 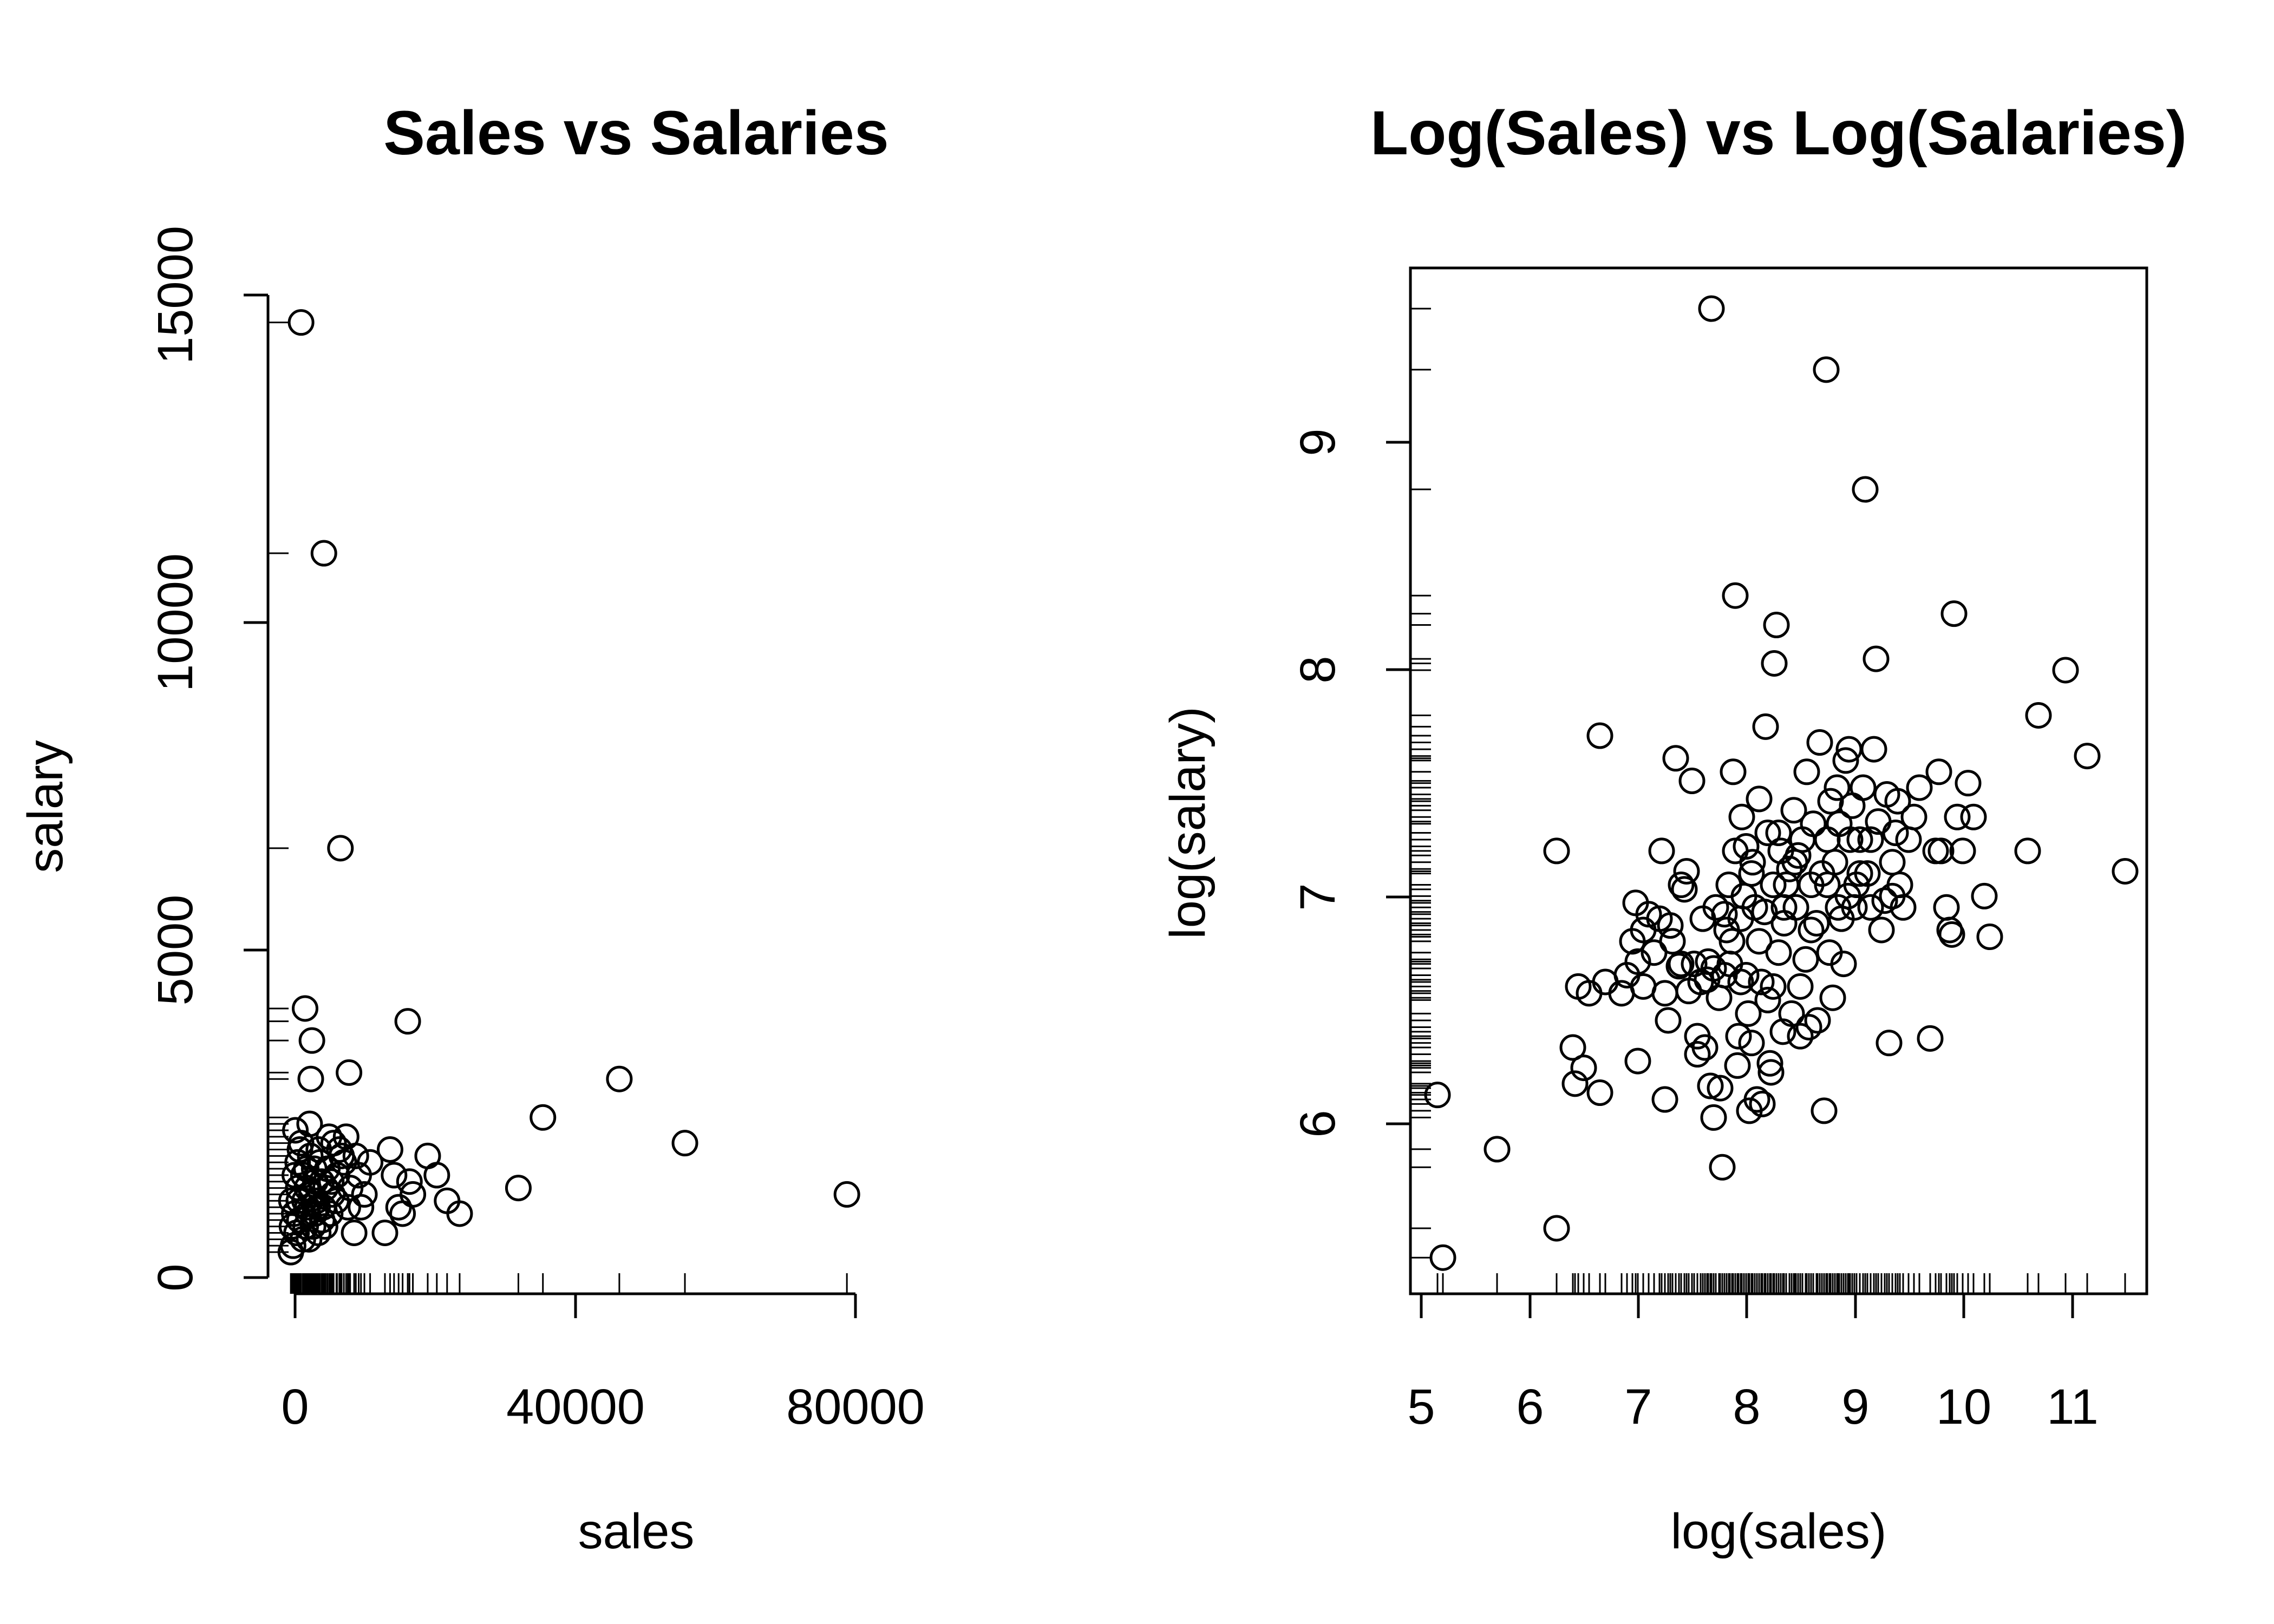 What do you see at coordinates (1318, 1123) in the screenshot?
I see `y-tick-label: 6` at bounding box center [1318, 1123].